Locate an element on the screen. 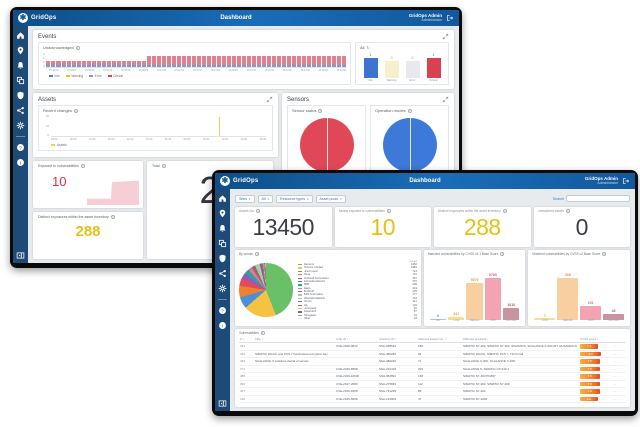 The height and width of the screenshot is (427, 640). table-title: Vulnerabilities is located at coordinates (249, 333).